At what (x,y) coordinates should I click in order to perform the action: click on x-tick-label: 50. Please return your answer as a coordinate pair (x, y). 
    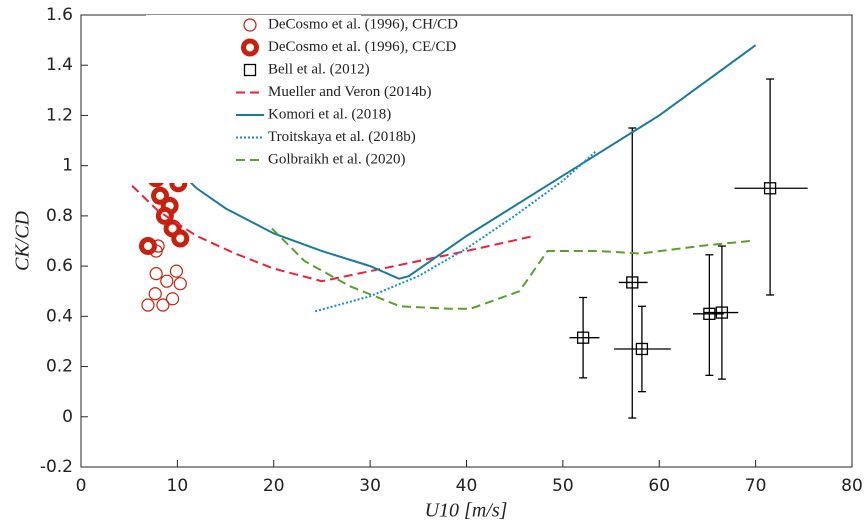
    Looking at the image, I should click on (563, 486).